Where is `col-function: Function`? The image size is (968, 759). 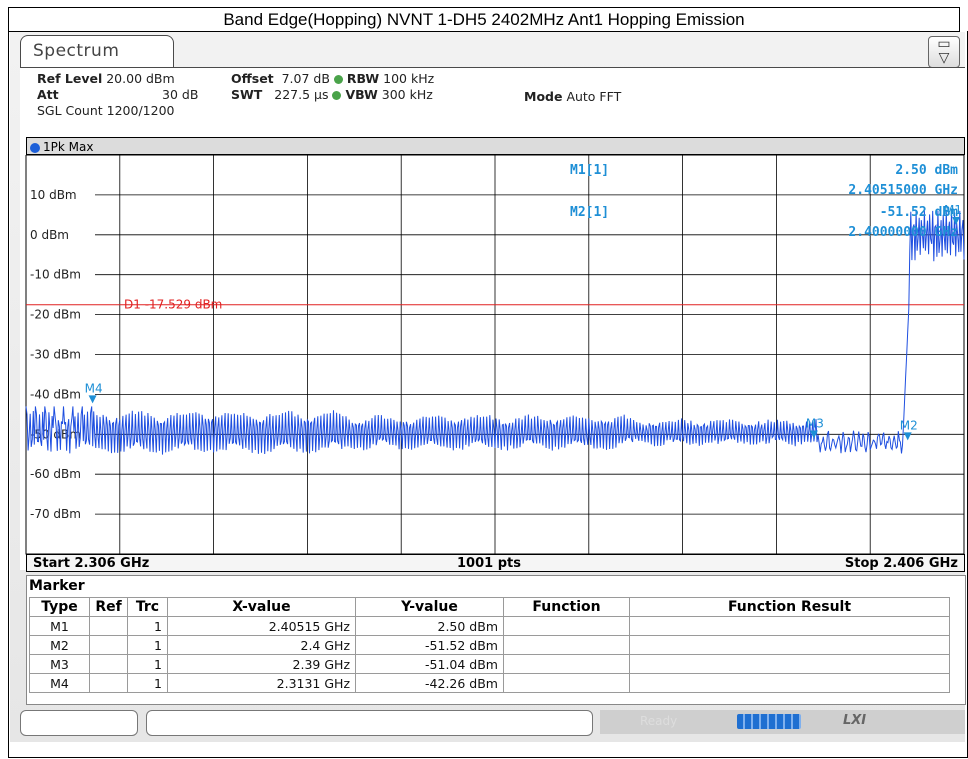 col-function: Function is located at coordinates (566, 607).